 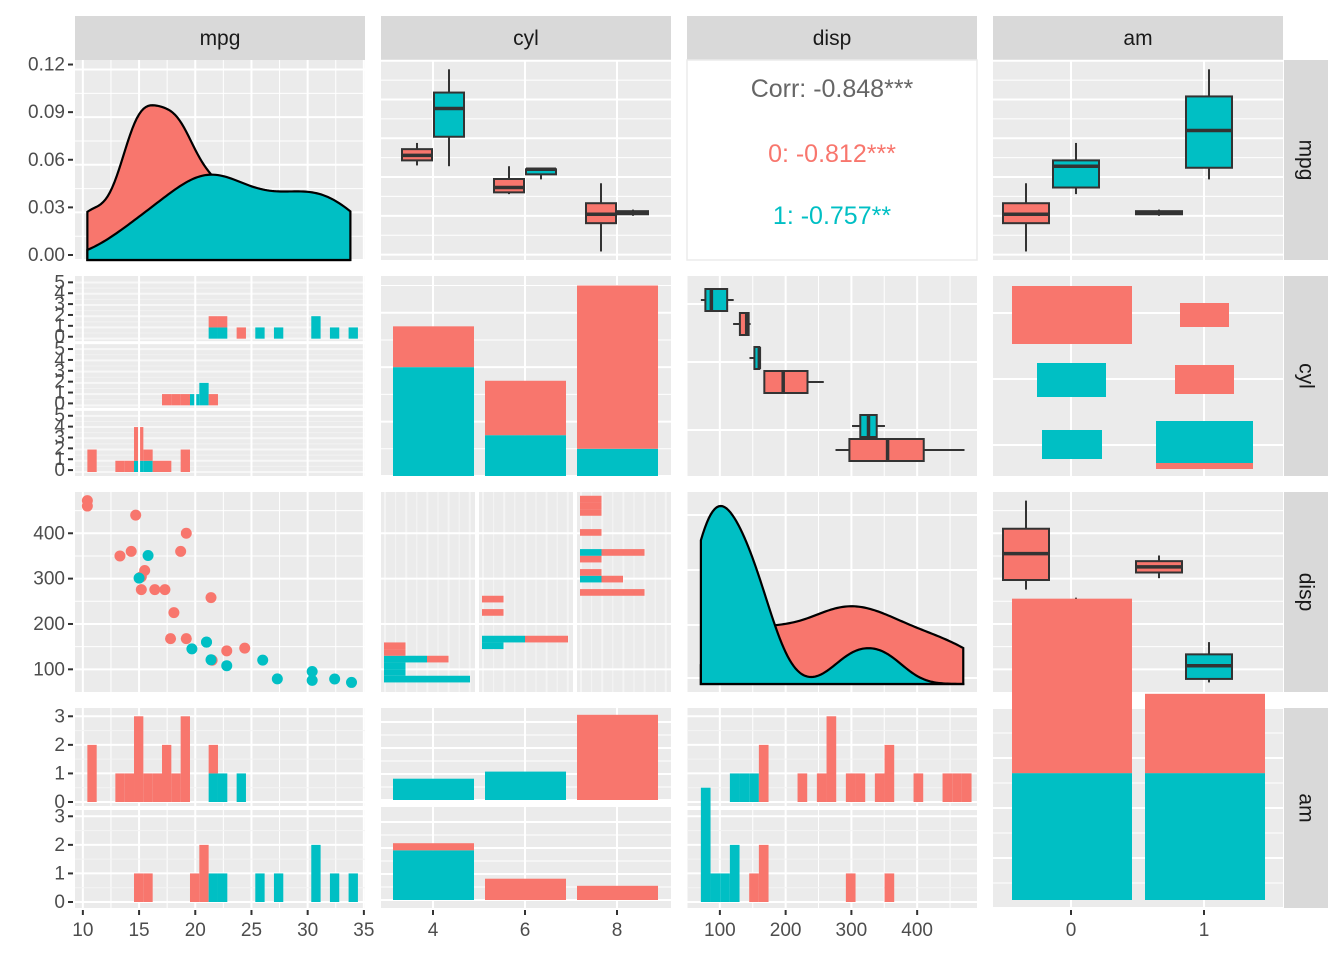 What do you see at coordinates (59, 716) in the screenshot?
I see `y-tick-label-count: 3` at bounding box center [59, 716].